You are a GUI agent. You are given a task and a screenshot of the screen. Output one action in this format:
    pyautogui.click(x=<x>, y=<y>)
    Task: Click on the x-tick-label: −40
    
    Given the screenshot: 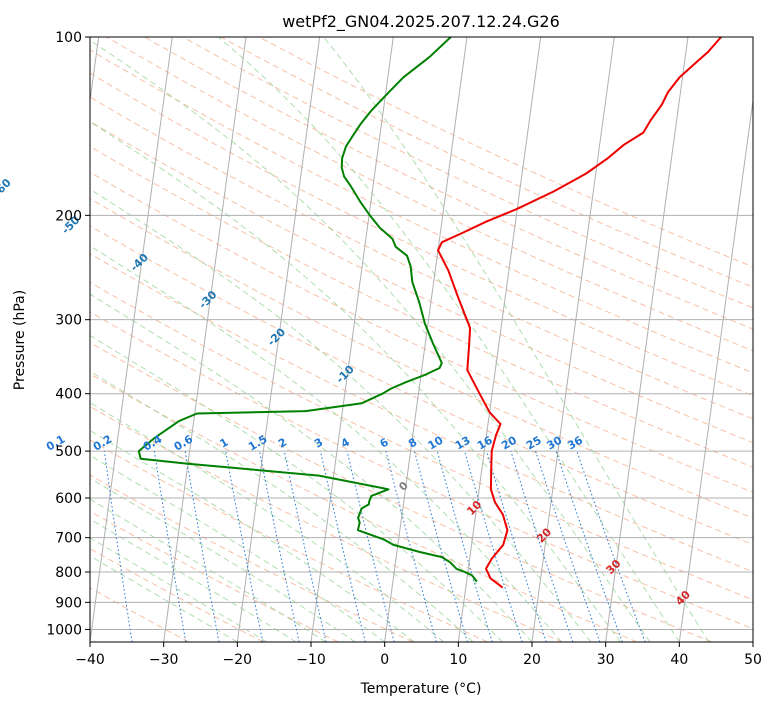 What is the action you would take?
    pyautogui.click(x=90, y=660)
    